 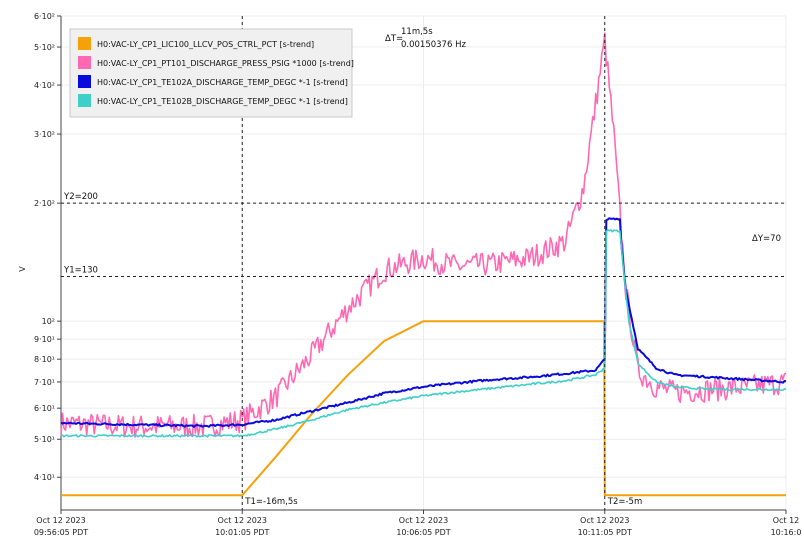 What do you see at coordinates (423, 532) in the screenshot?
I see `x-tick-label-2-time: 10:06:05 PDT` at bounding box center [423, 532].